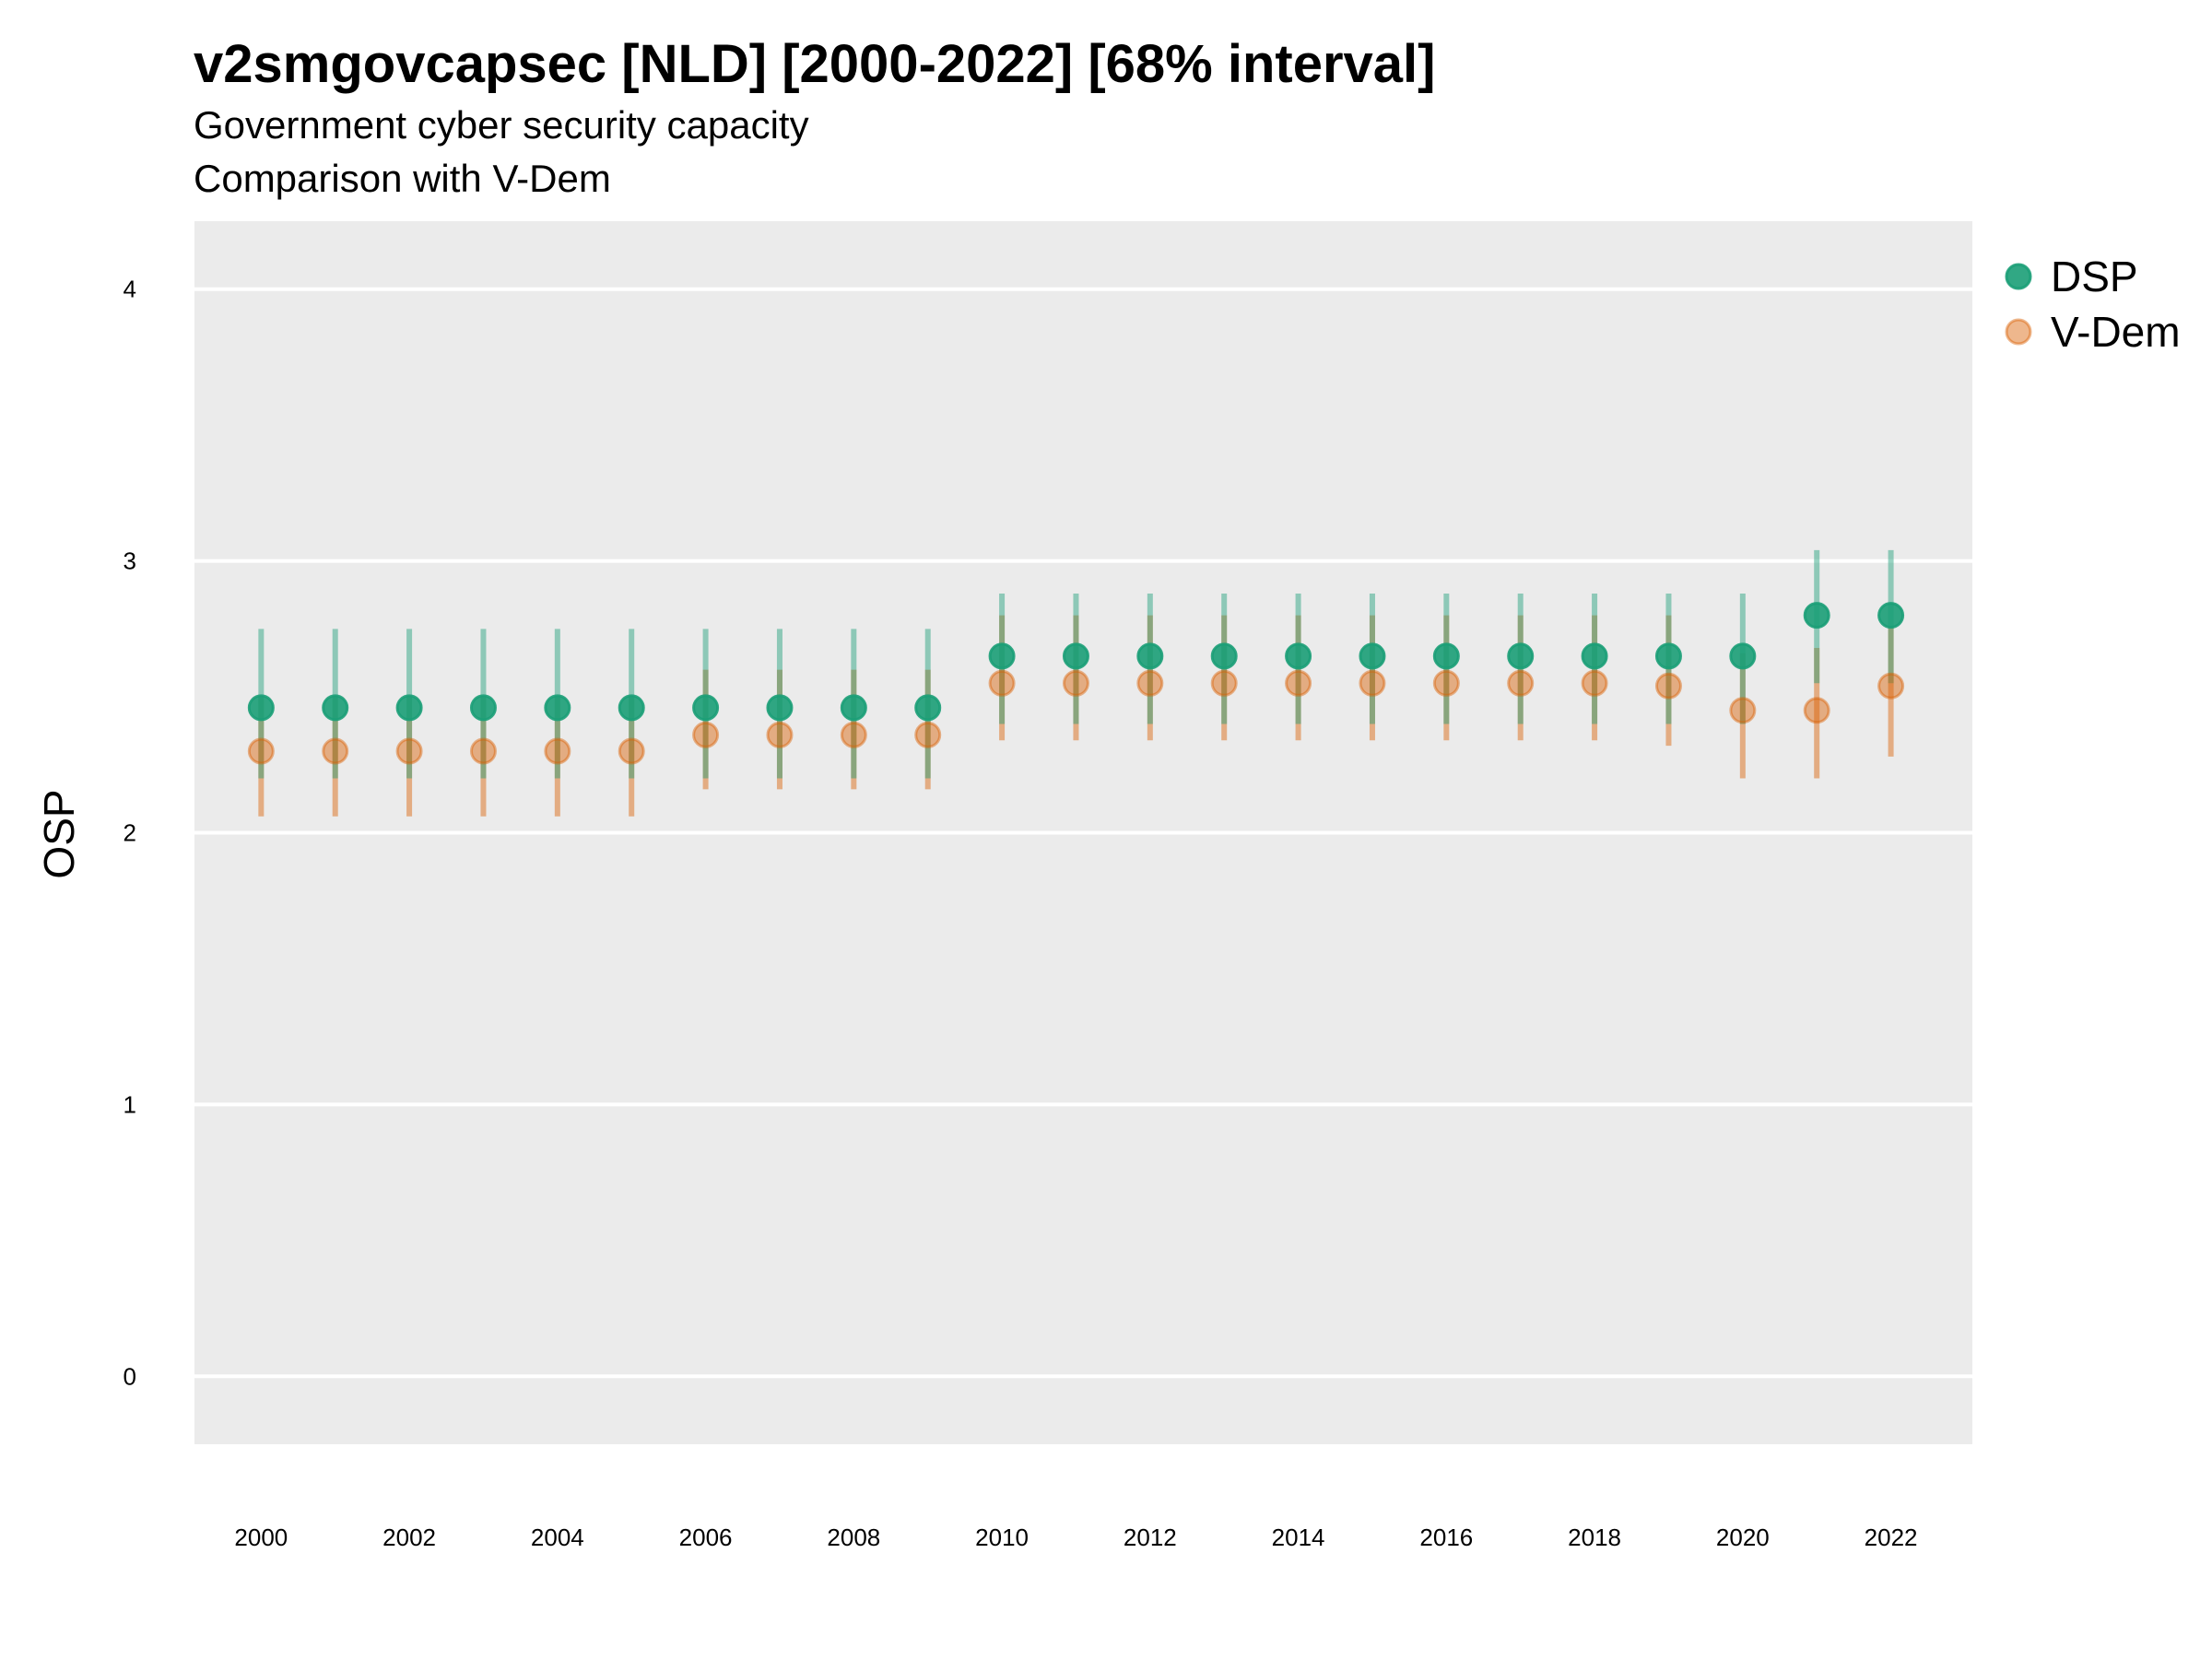 This screenshot has height=1659, width=2212. What do you see at coordinates (130, 1376) in the screenshot?
I see `y-tick-label: 0` at bounding box center [130, 1376].